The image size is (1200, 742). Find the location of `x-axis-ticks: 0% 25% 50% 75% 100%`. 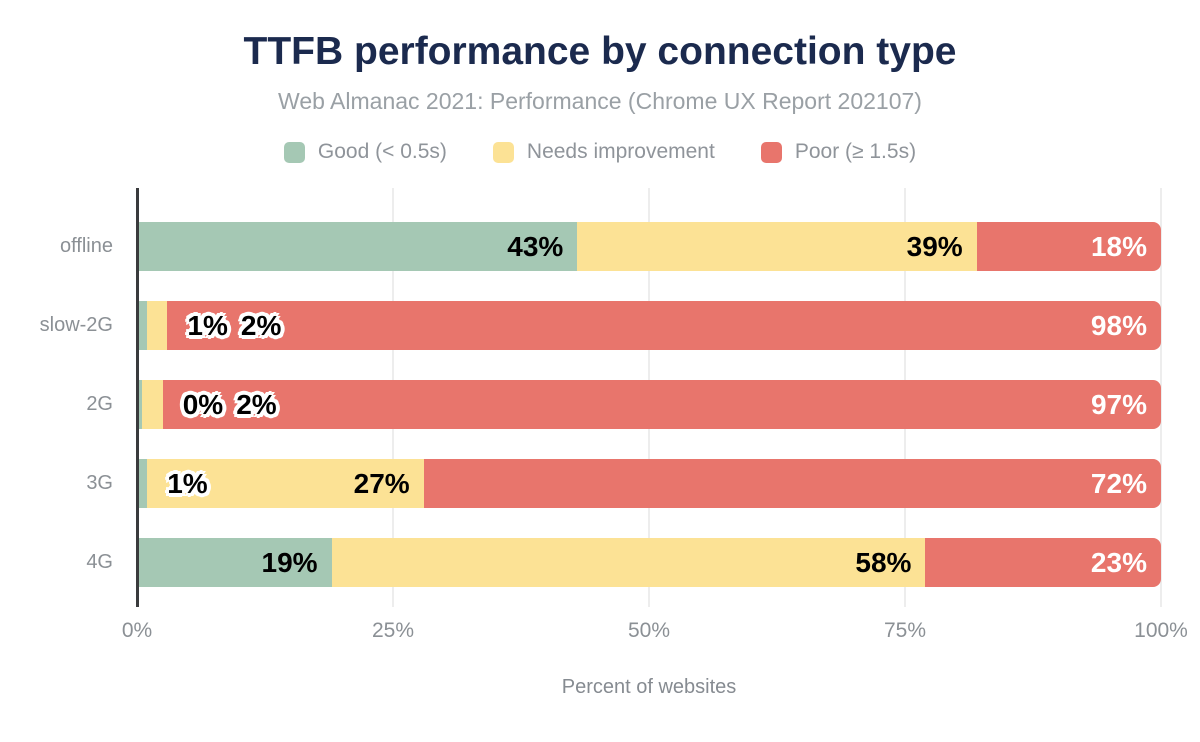

x-axis-ticks: 0% 25% 50% 75% 100% is located at coordinates (655, 633).